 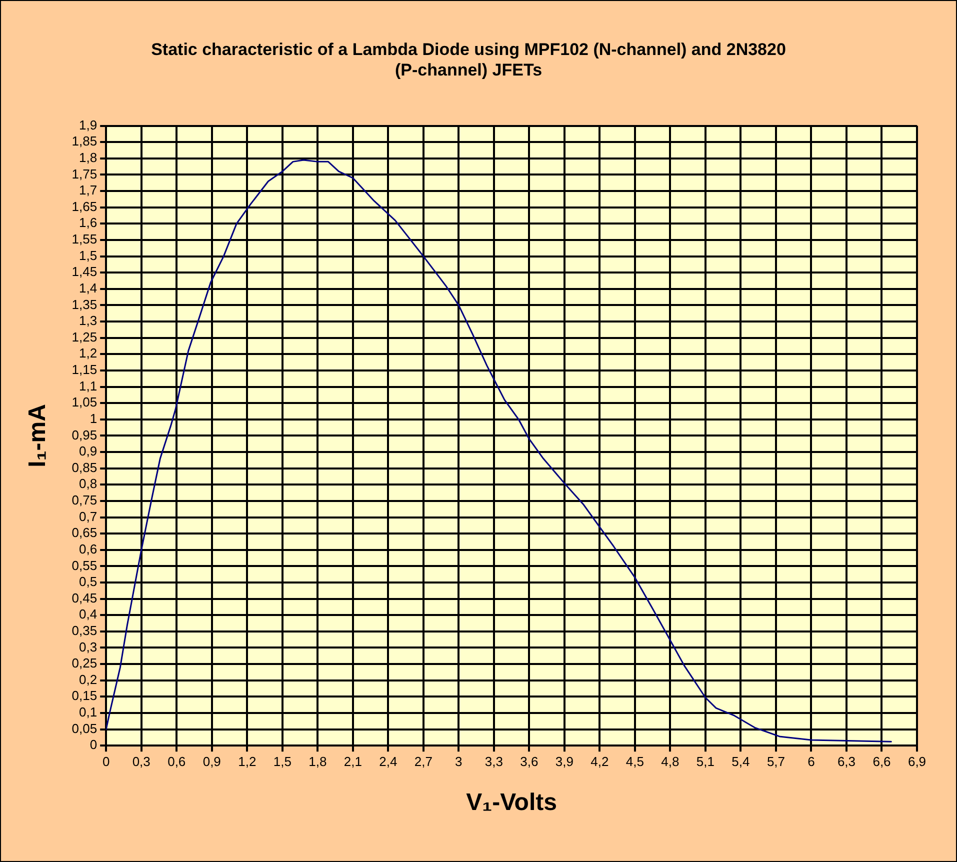 I want to click on y-tick-label: 1,9, so click(x=88, y=124).